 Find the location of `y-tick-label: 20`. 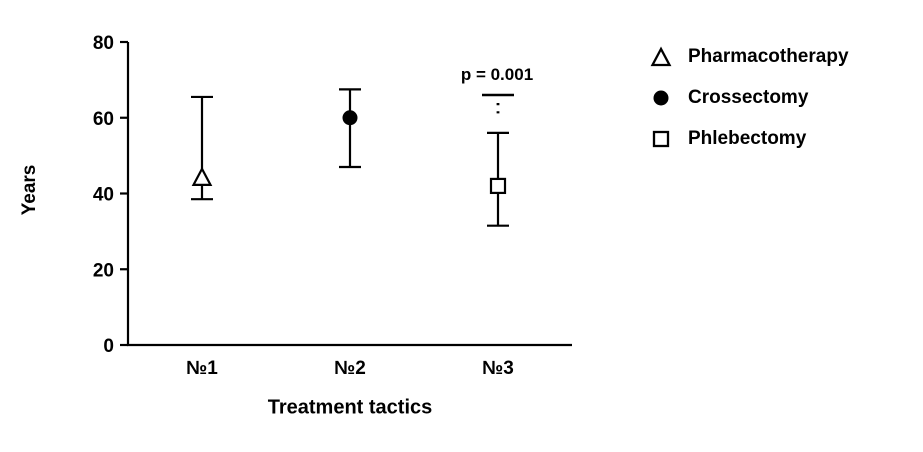

y-tick-label: 20 is located at coordinates (103, 270).